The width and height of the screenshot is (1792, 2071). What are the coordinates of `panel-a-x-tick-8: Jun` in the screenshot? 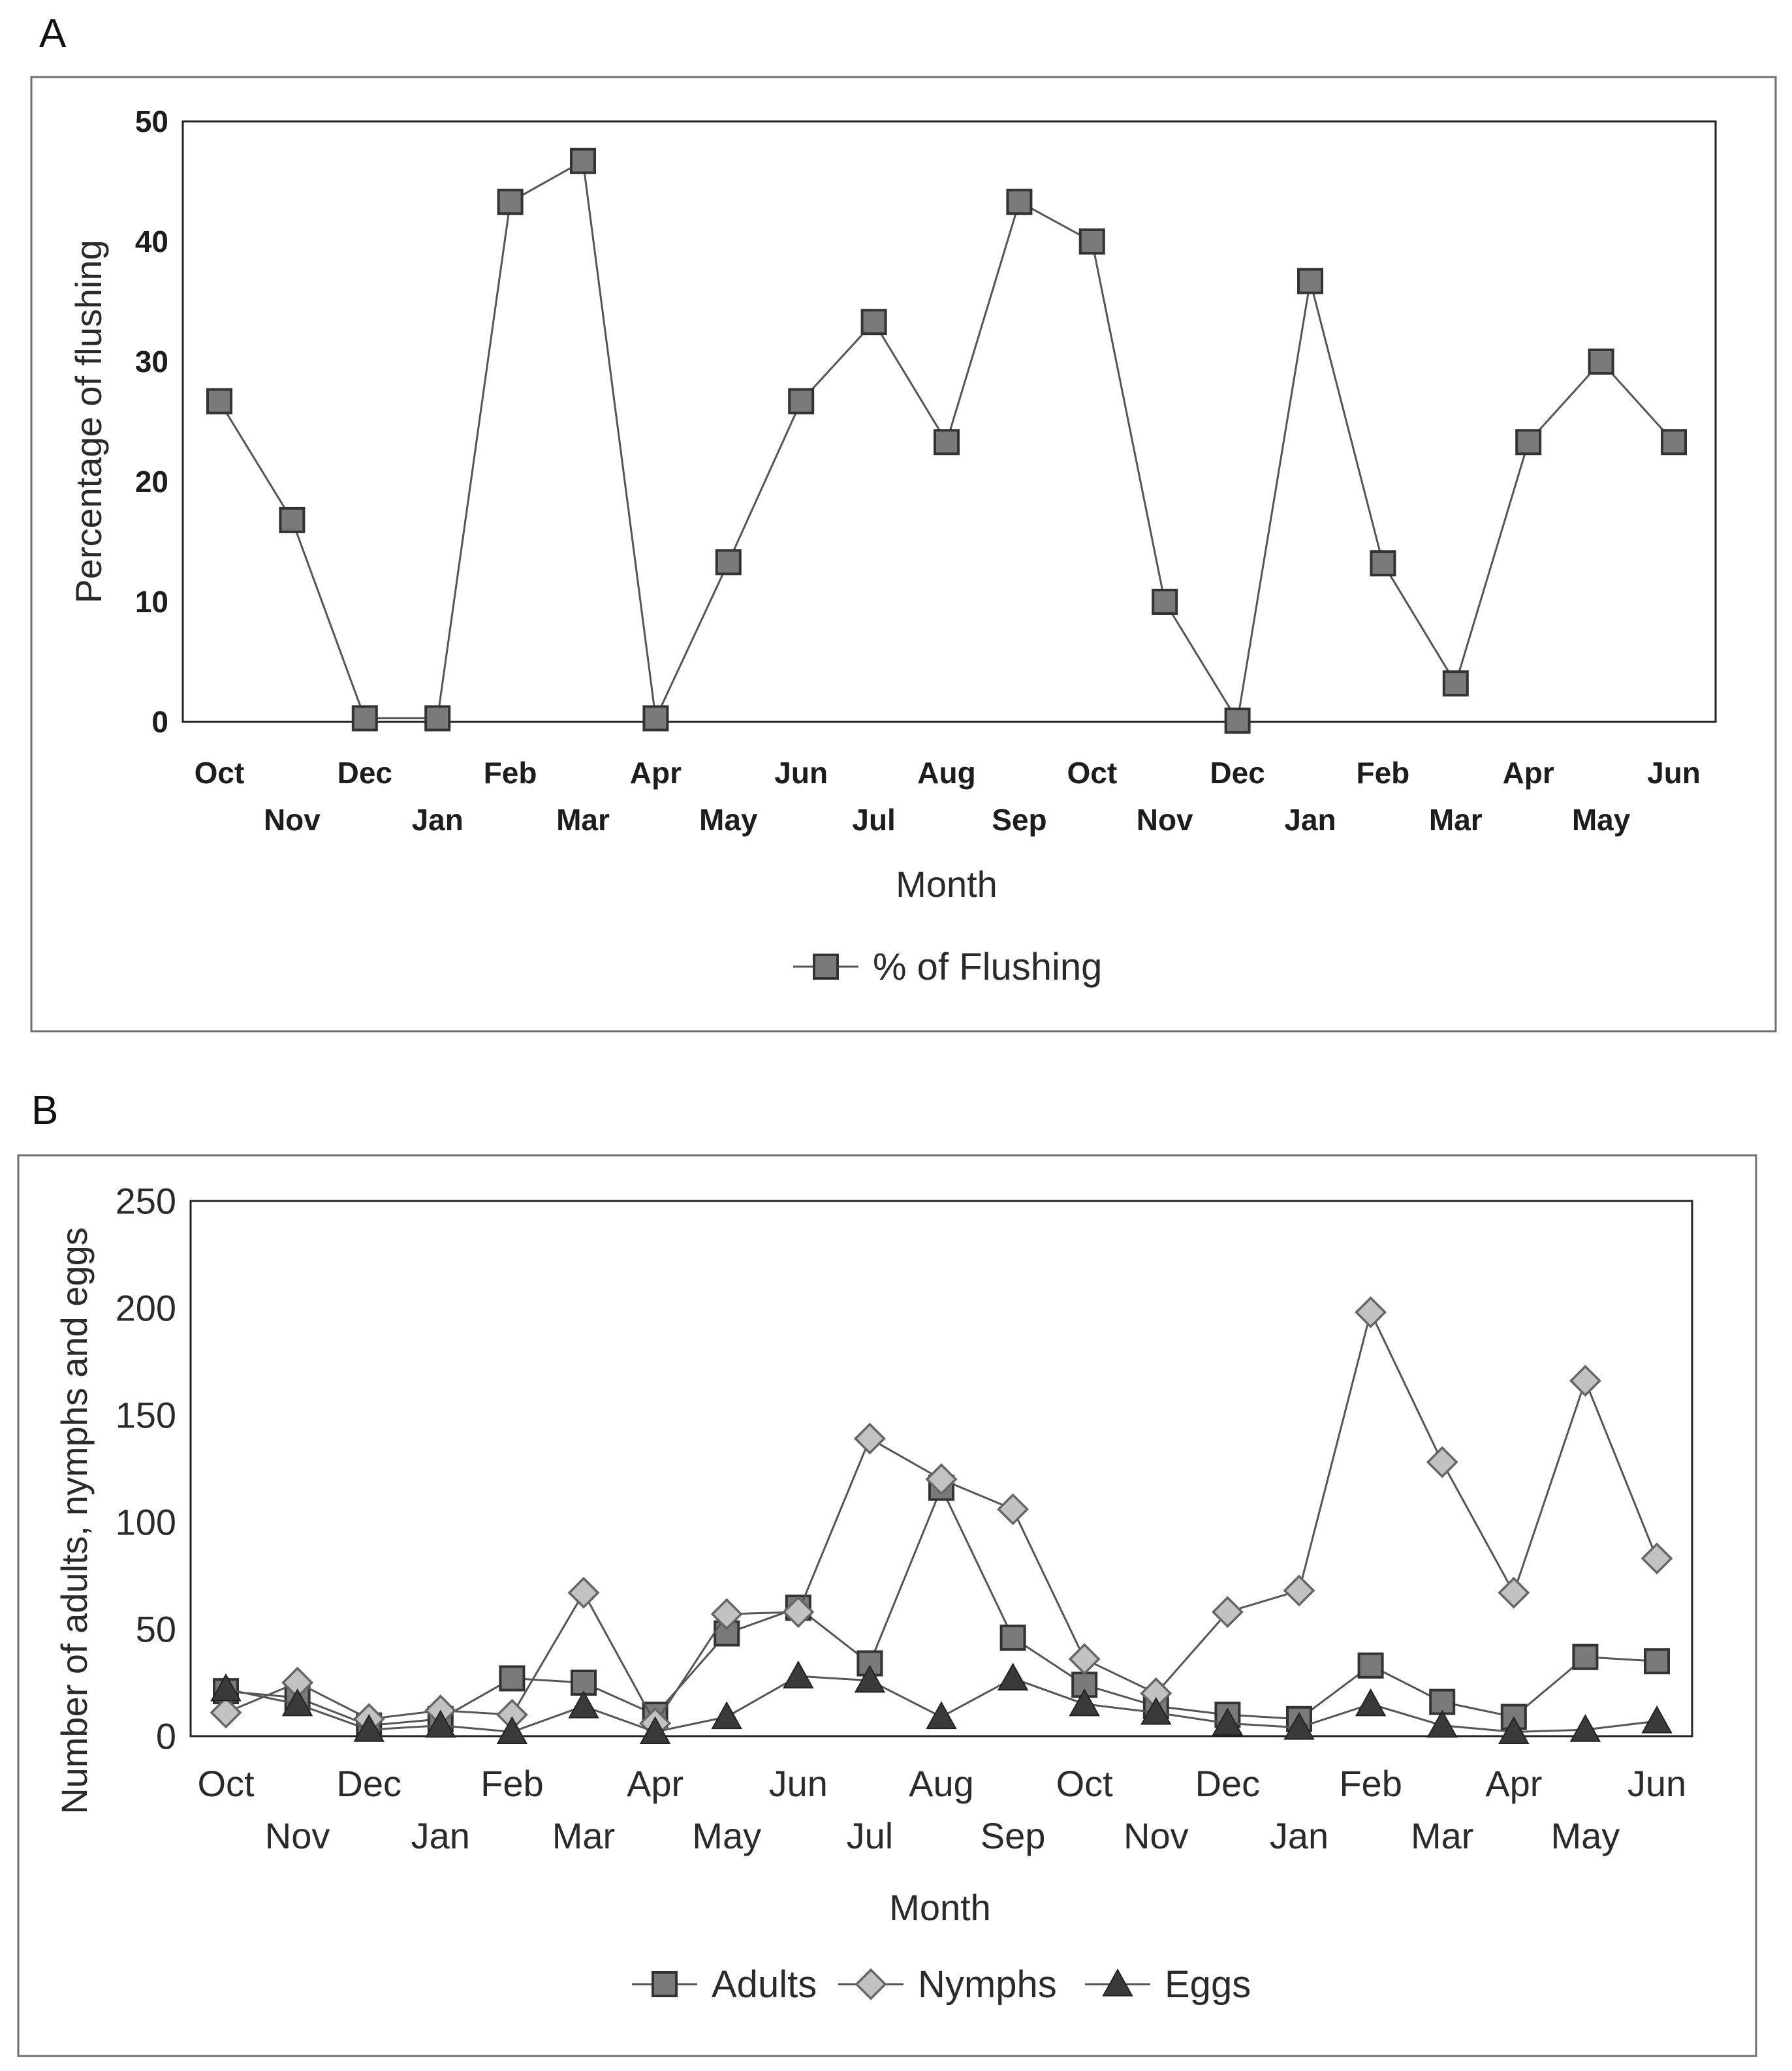 It's located at (801, 773).